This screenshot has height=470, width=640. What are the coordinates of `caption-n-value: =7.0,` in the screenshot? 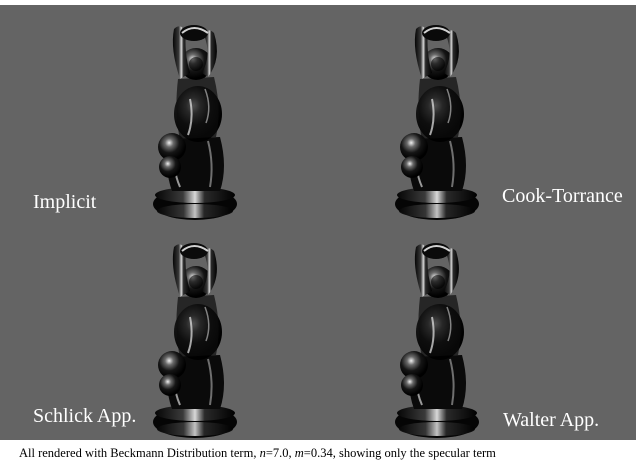 It's located at (280, 453).